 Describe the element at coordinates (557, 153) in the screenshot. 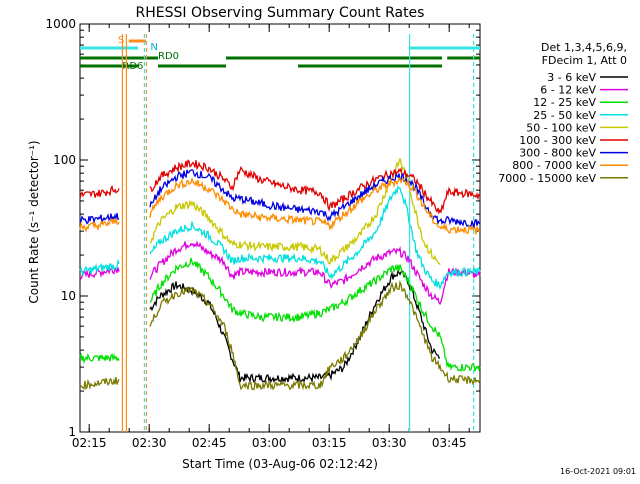

I see `legend-label: 300 - 800 keV` at that location.